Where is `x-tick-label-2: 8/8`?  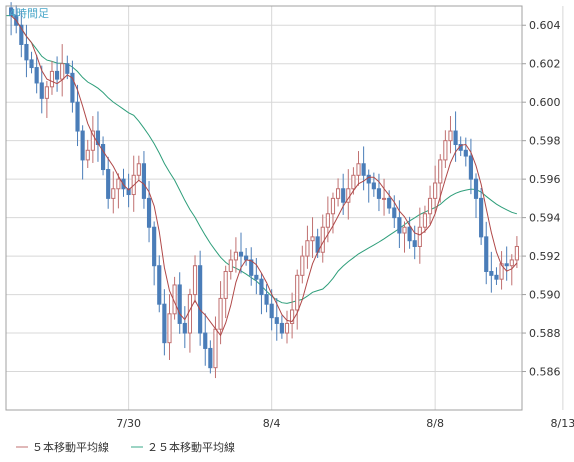
x-tick-label-2: 8/8 is located at coordinates (435, 423).